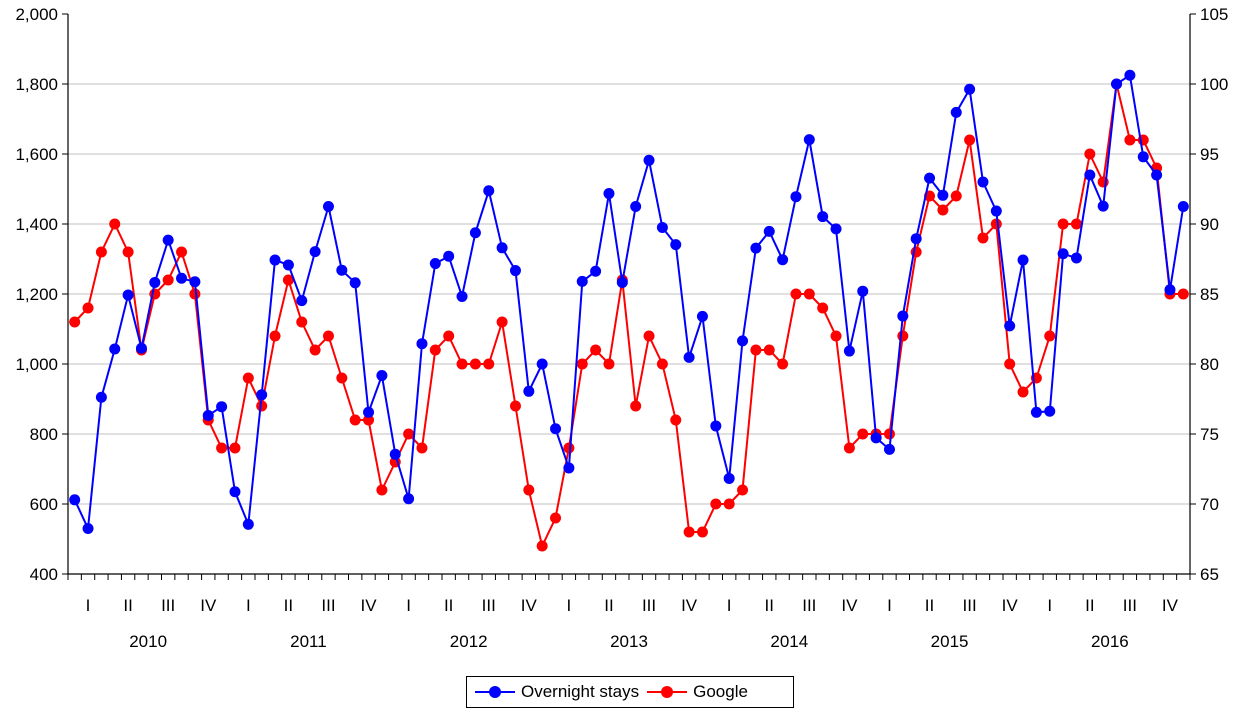  Describe the element at coordinates (950, 641) in the screenshot. I see `year-label: 2015` at that location.